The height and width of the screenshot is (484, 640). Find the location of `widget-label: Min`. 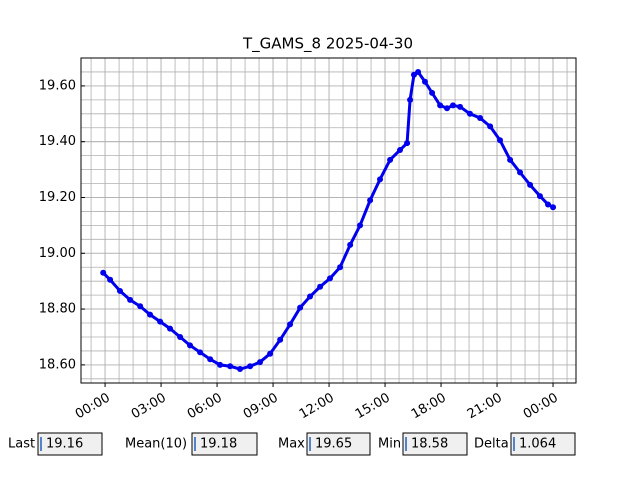

widget-label: Min is located at coordinates (389, 444).